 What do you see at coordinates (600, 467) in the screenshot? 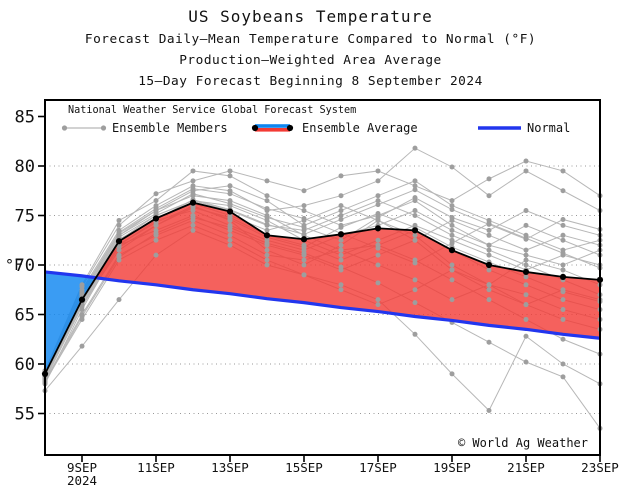
I see `x-tick-label: 23SEP` at bounding box center [600, 467].